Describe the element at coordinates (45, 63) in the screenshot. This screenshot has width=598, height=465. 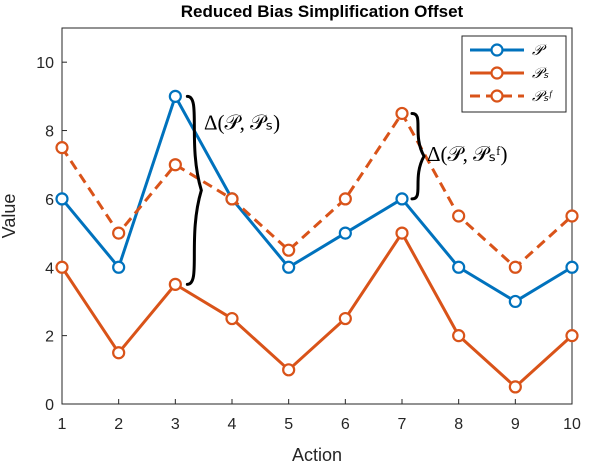
I see `y-tick-label: 10` at that location.